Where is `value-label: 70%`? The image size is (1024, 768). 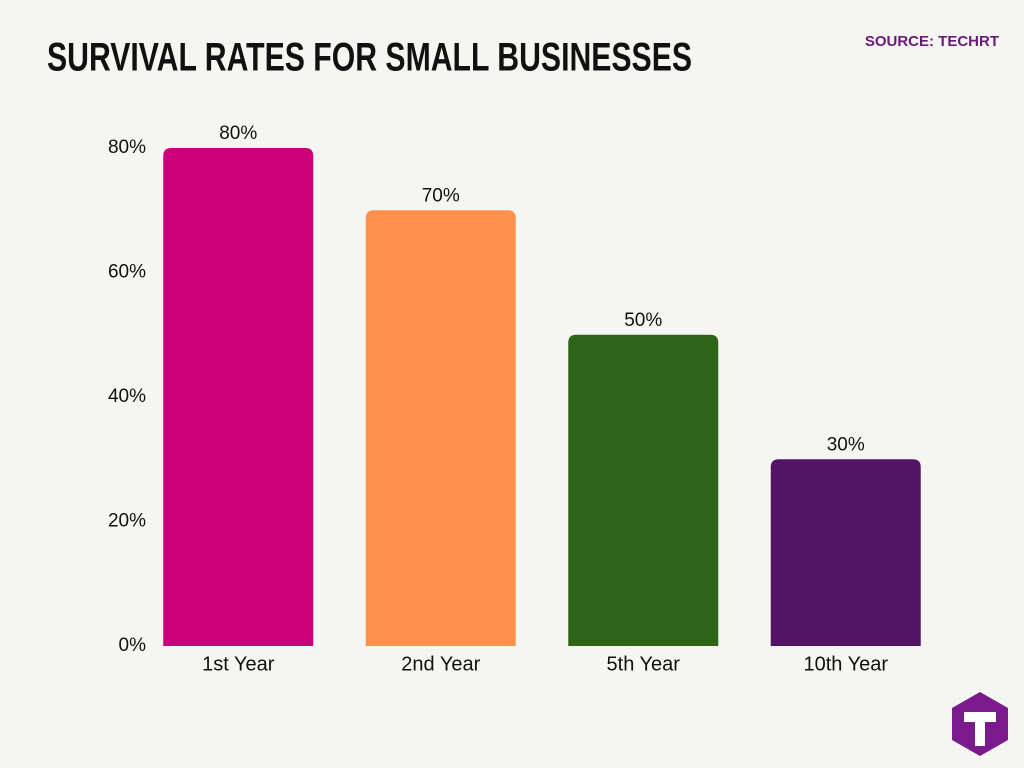 value-label: 70% is located at coordinates (441, 195).